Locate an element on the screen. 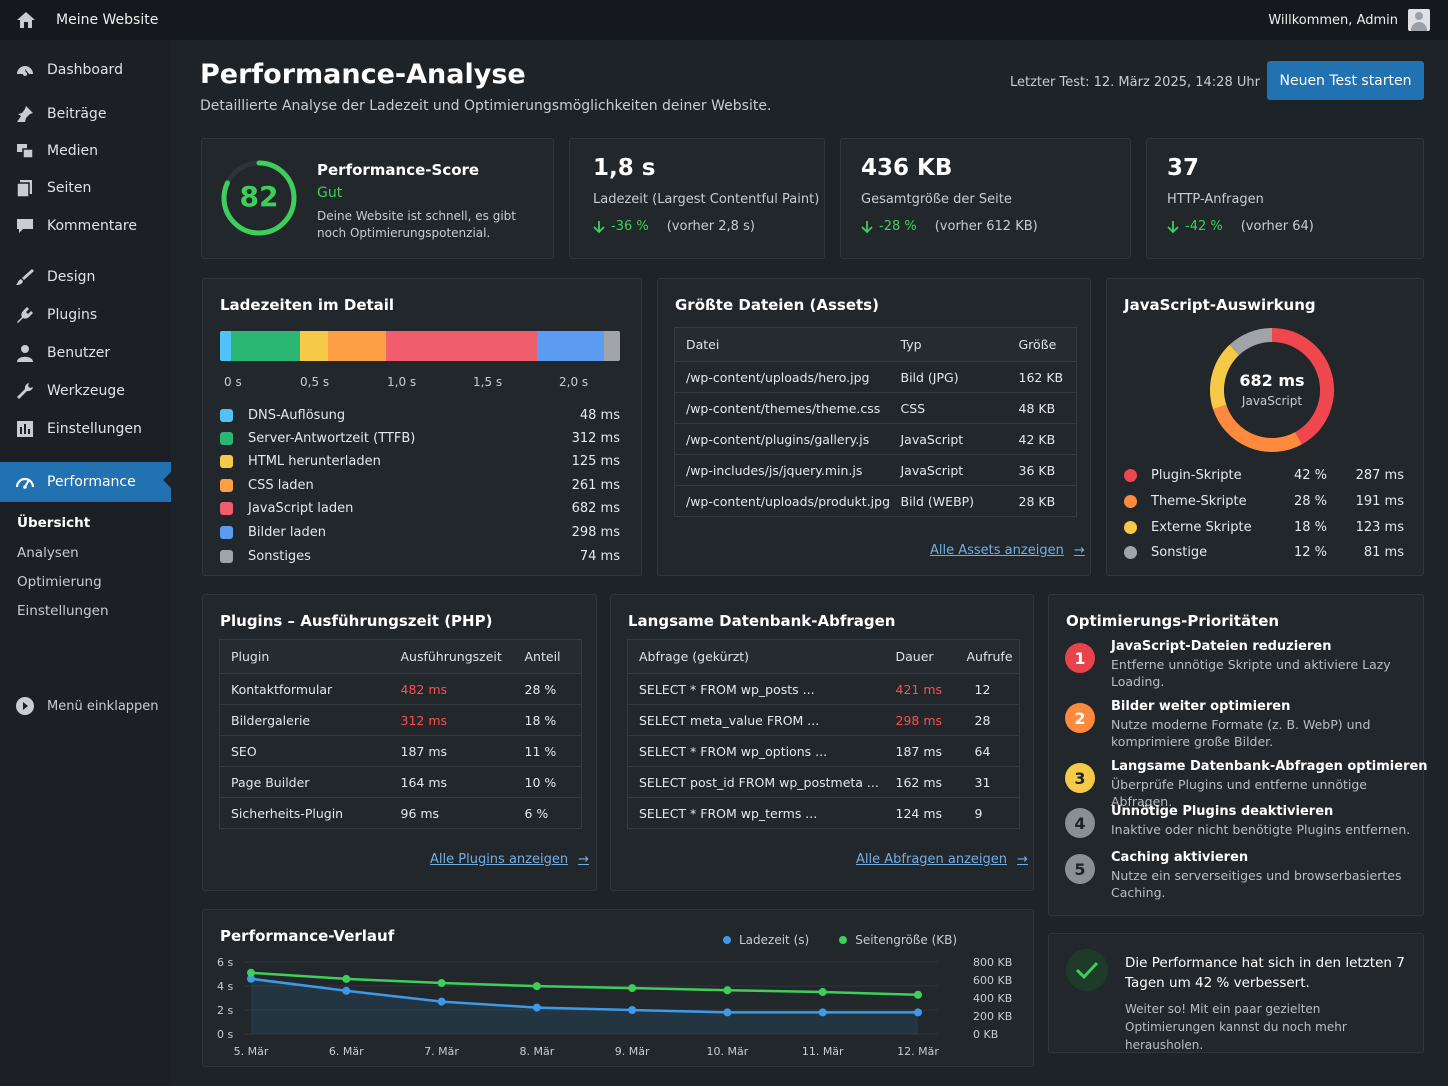 The image size is (1448, 1086). legend-label: Externe Skripte is located at coordinates (1201, 527).